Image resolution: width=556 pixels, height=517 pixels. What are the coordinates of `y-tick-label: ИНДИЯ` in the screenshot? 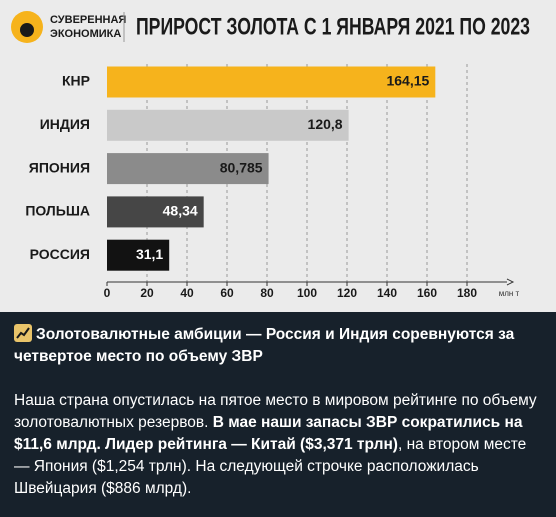 It's located at (65, 124).